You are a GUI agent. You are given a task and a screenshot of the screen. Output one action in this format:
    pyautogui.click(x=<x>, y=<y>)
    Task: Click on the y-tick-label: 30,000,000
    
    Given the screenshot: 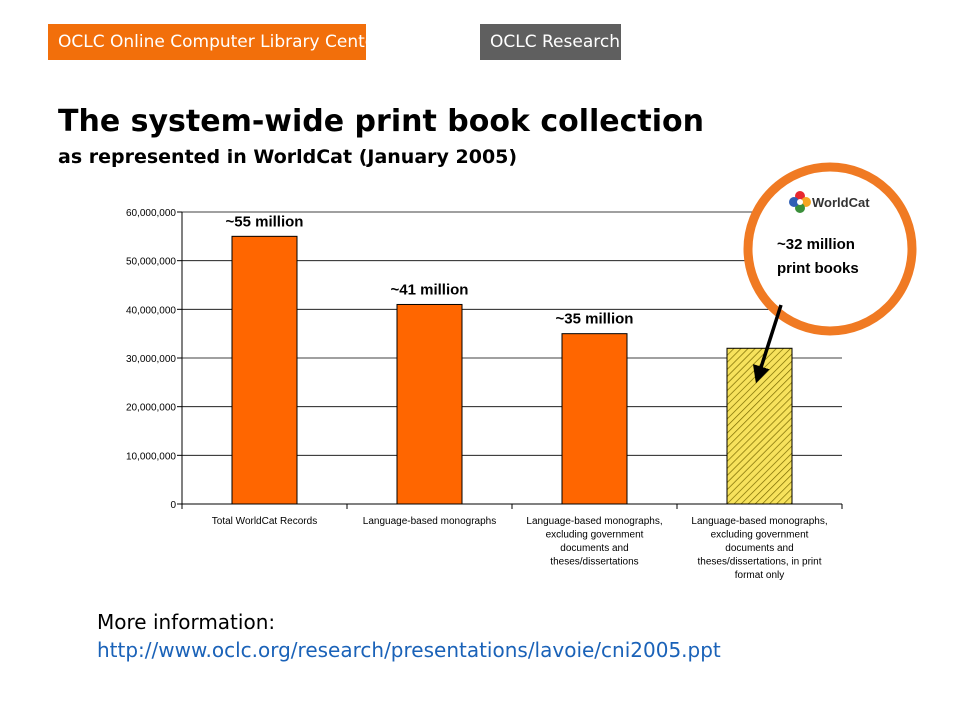 What is the action you would take?
    pyautogui.click(x=151, y=359)
    